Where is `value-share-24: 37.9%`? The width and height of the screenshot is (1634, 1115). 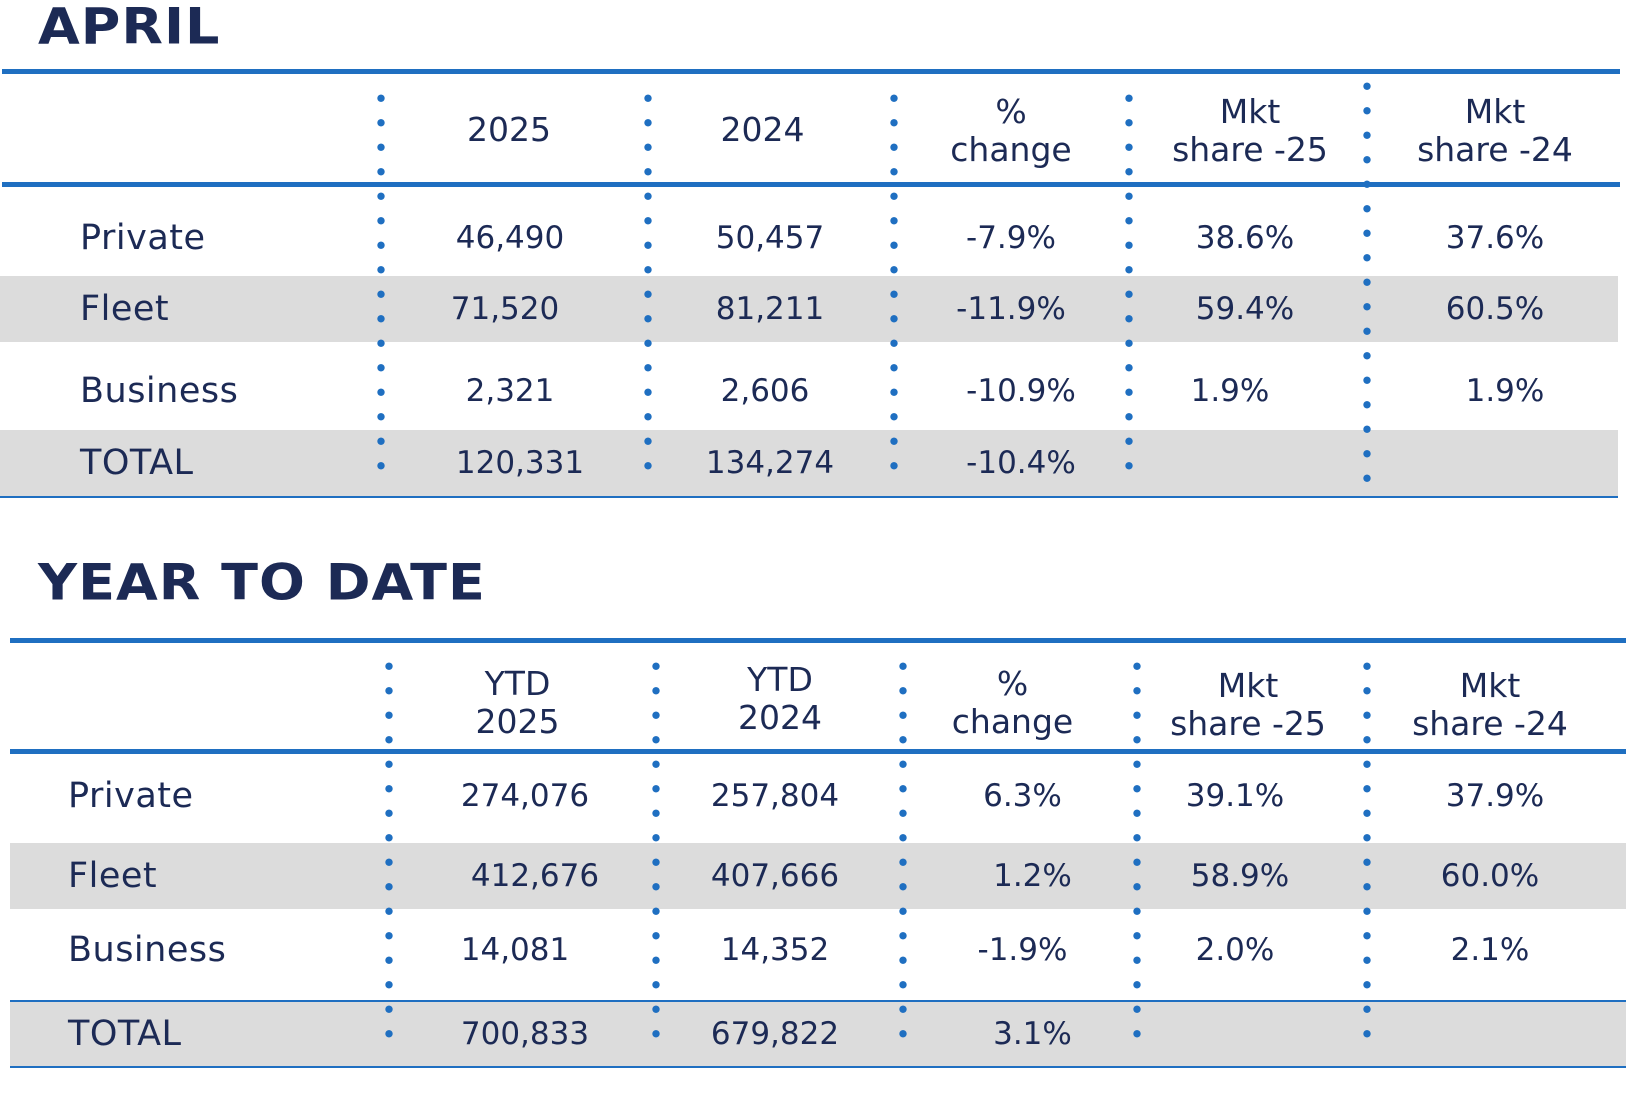
value-share-24: 37.9% is located at coordinates (1495, 795).